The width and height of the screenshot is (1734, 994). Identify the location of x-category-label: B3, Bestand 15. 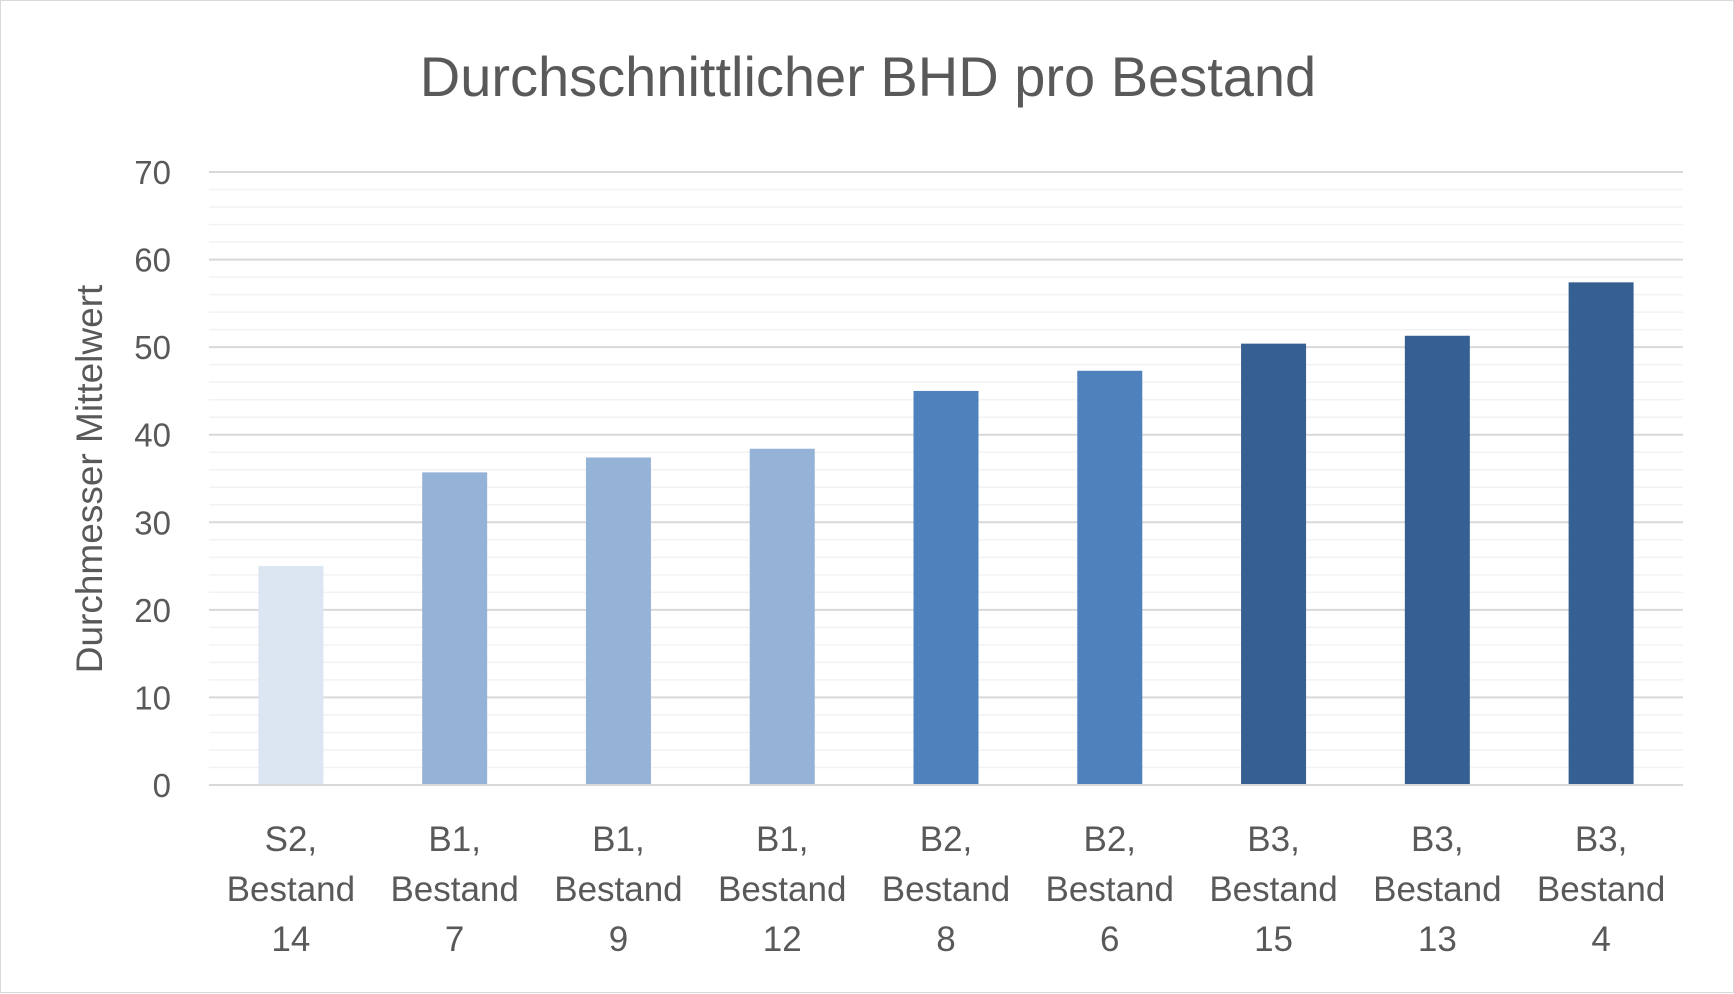
(1273, 889).